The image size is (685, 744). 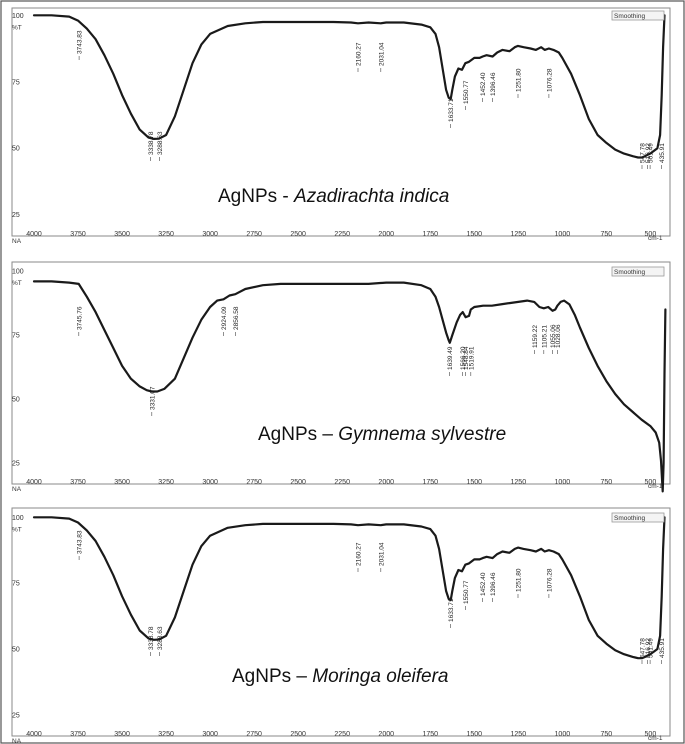 I want to click on peak-label: 501.49, so click(x=651, y=648).